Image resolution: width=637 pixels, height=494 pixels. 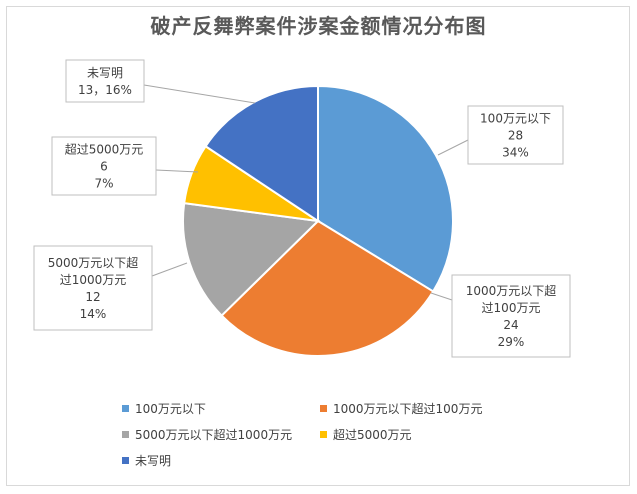 What do you see at coordinates (92, 297) in the screenshot?
I see `data-label-text: 12` at bounding box center [92, 297].